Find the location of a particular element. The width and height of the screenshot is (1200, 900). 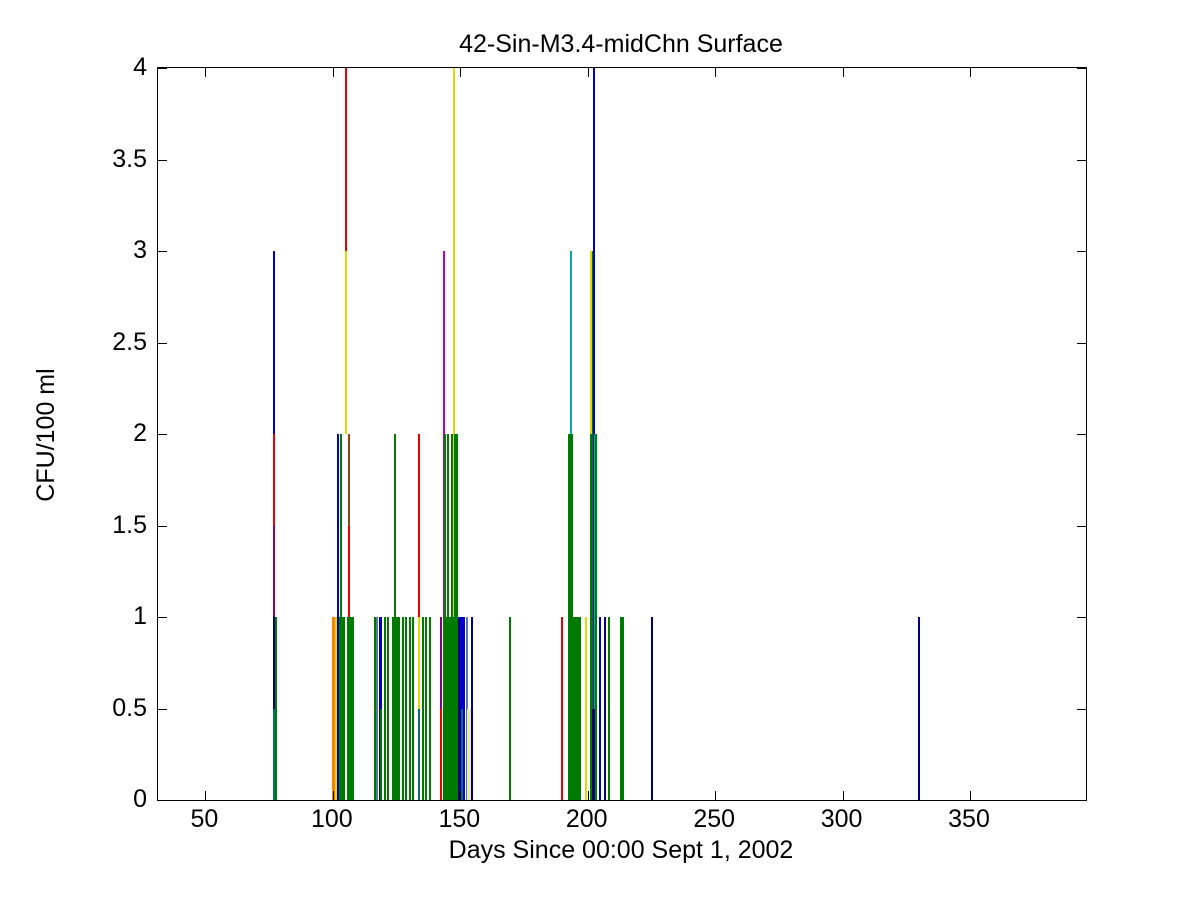

y-tick-label: 0.5 is located at coordinates (129, 707).